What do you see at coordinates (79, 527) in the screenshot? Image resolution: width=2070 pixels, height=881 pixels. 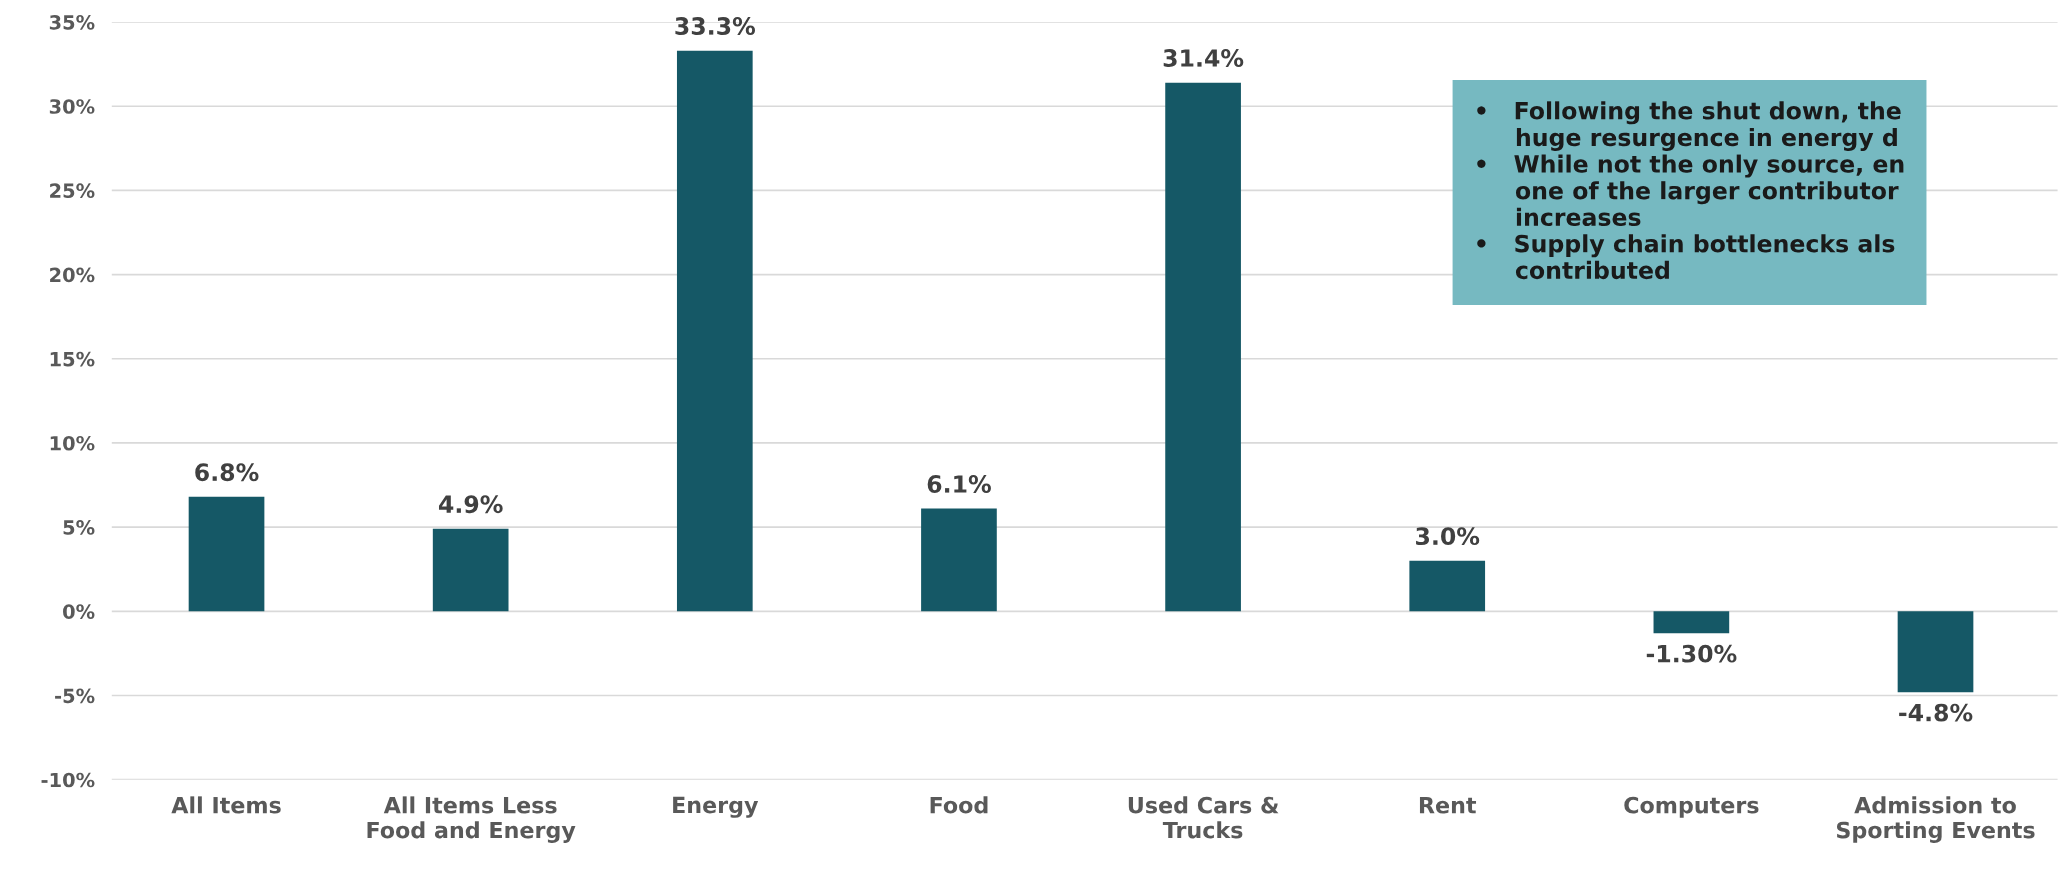 I see `y-tick-label: 5%` at bounding box center [79, 527].